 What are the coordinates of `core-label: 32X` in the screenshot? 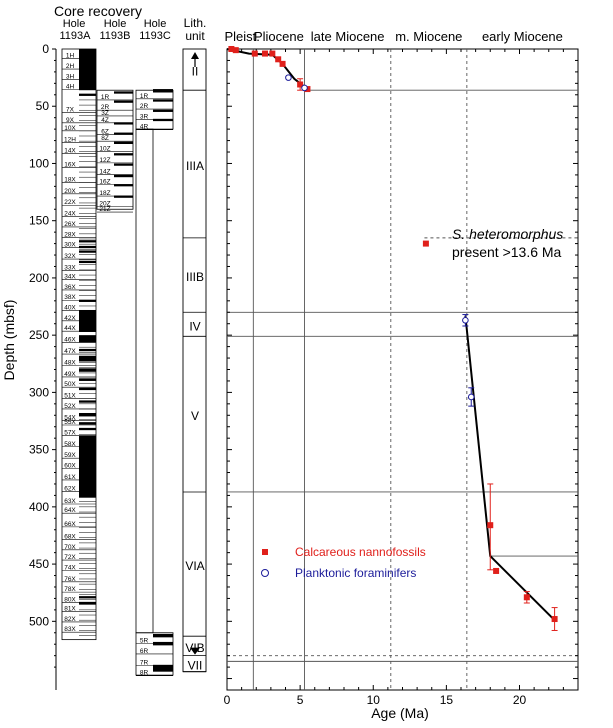 It's located at (70, 256).